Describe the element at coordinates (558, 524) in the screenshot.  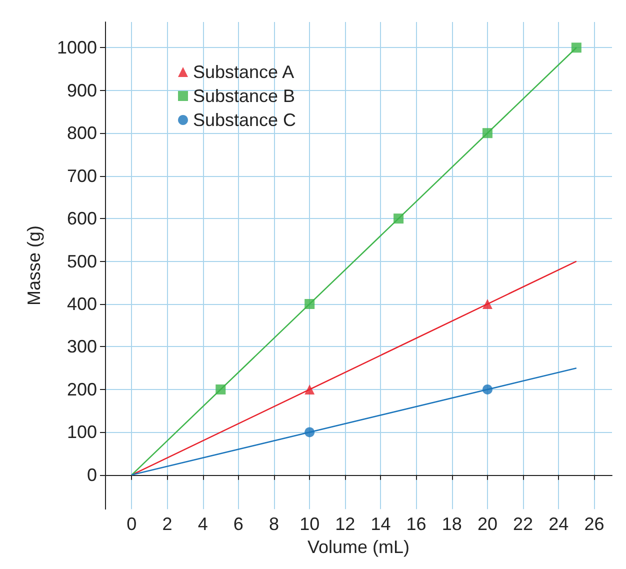
I see `x-tick-label: 24` at that location.